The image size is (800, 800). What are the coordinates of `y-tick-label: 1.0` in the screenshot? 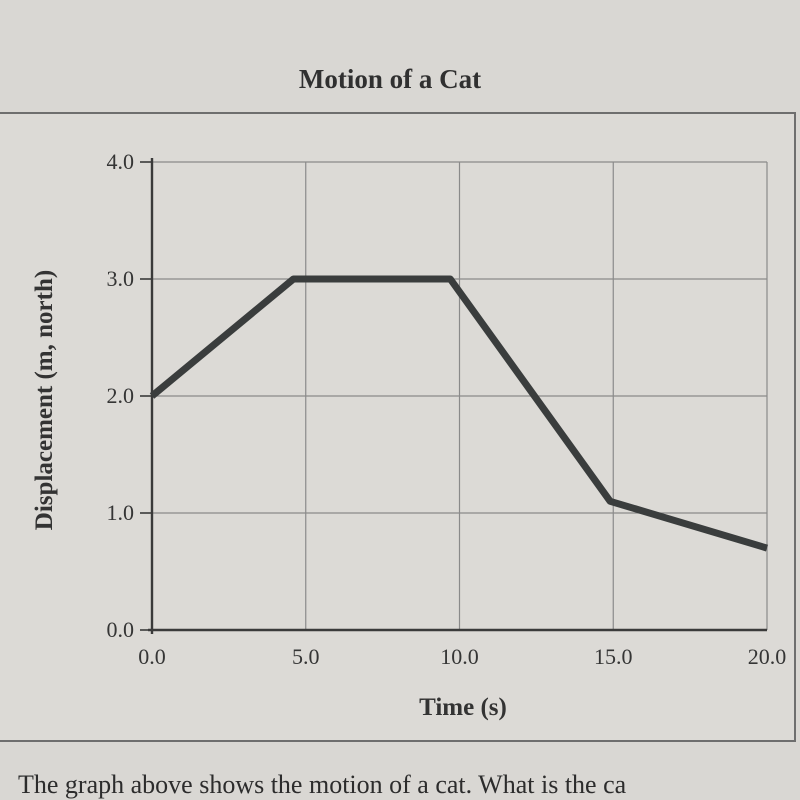 It's located at (121, 512).